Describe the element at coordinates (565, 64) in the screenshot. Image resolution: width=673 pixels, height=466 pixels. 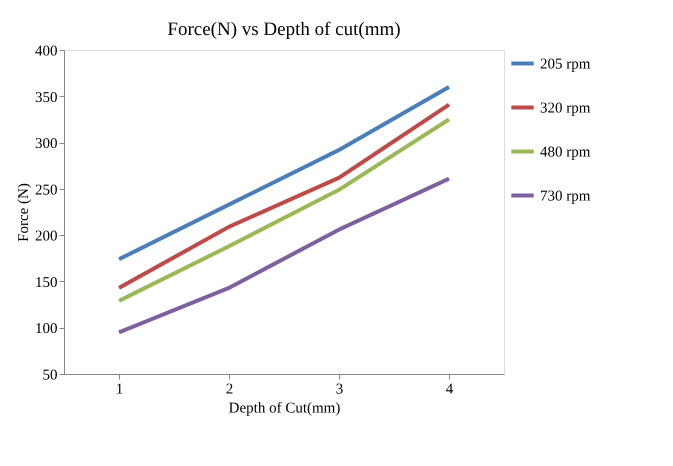
I see `legend-label: 205 rpm` at that location.